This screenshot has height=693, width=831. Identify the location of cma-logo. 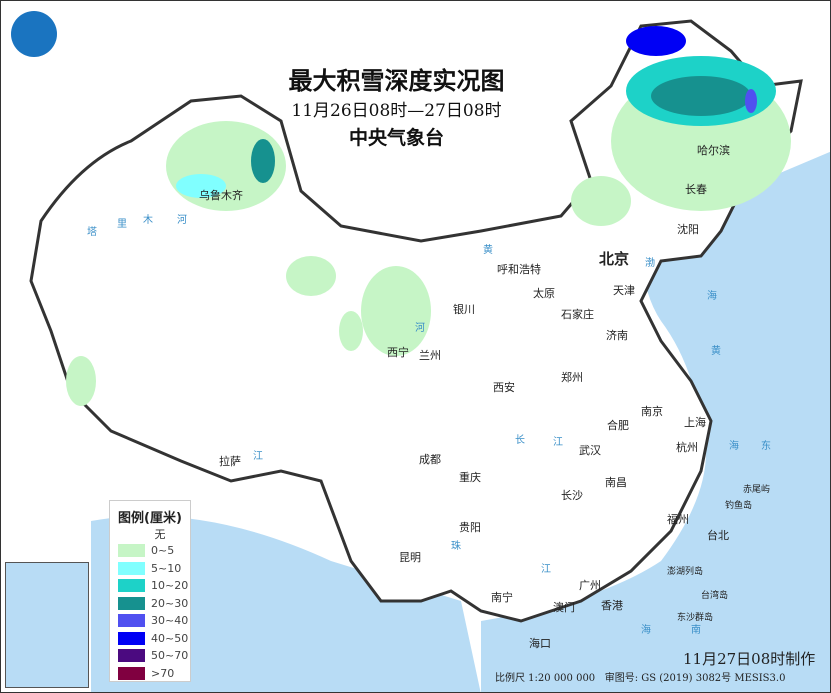
(34, 34).